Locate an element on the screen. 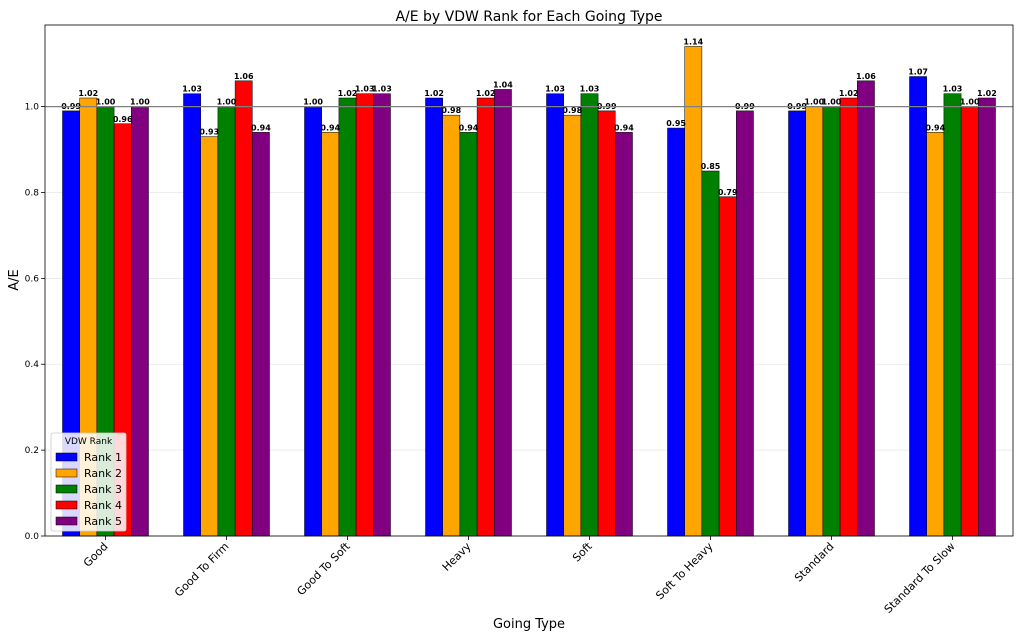  x-tick-label: Good To Firm is located at coordinates (202, 570).